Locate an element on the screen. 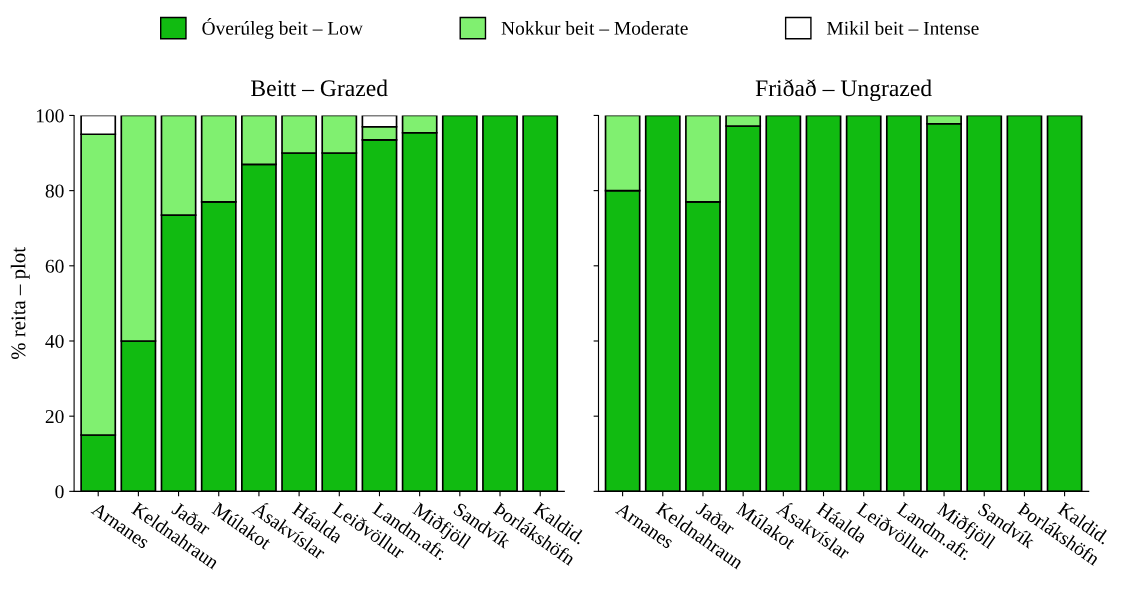 This screenshot has height=592, width=1140. y-tick-label: 60 is located at coordinates (54, 266).